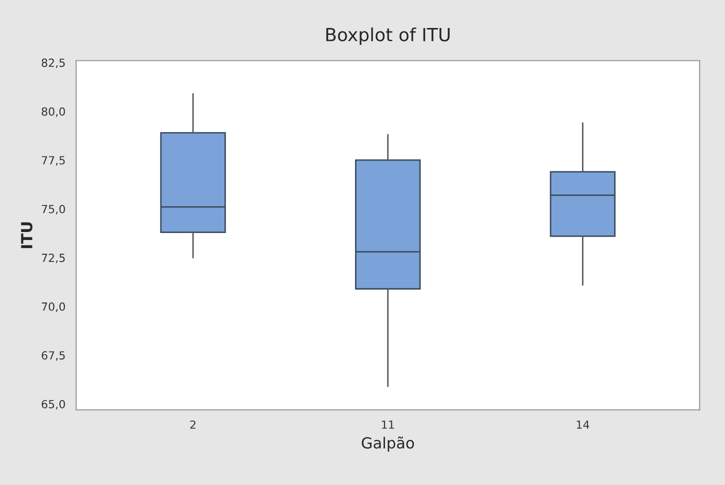 The width and height of the screenshot is (725, 485). I want to click on x-axis-title: Galpão, so click(388, 444).